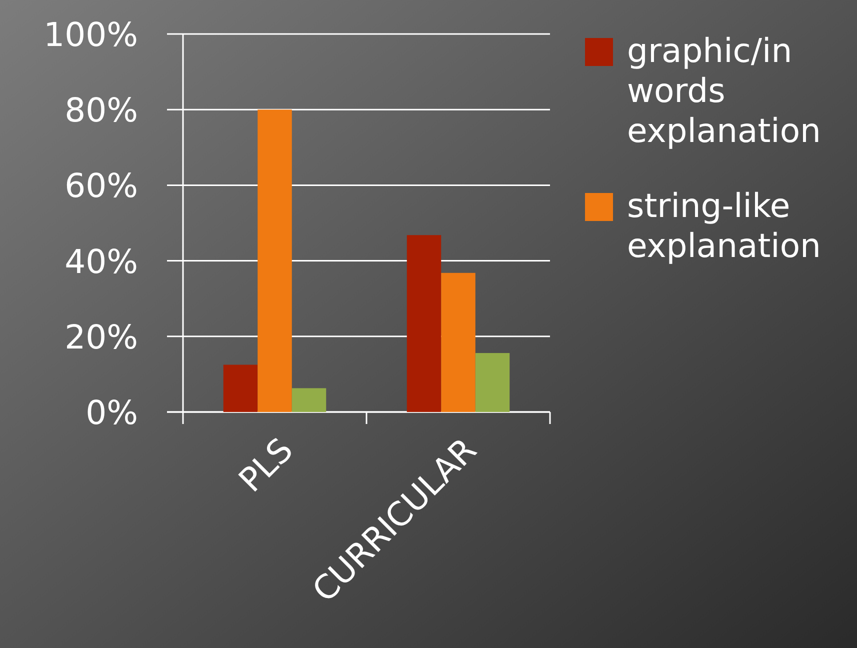 This screenshot has height=648, width=857. What do you see at coordinates (265, 465) in the screenshot?
I see `x-tick-label: PLS` at bounding box center [265, 465].